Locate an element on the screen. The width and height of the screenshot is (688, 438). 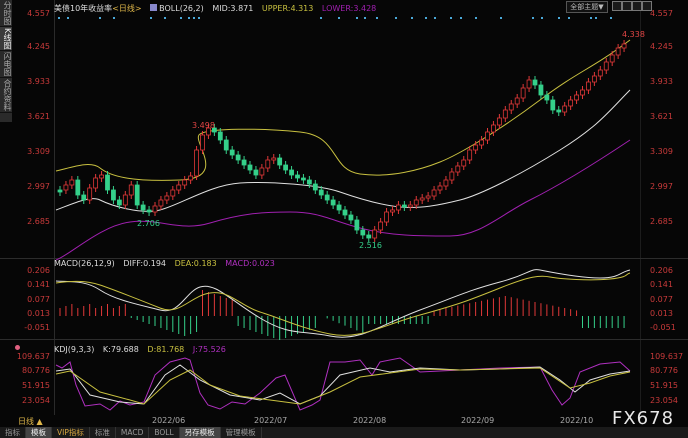
low-annotation: 2.516 is located at coordinates (370, 245).